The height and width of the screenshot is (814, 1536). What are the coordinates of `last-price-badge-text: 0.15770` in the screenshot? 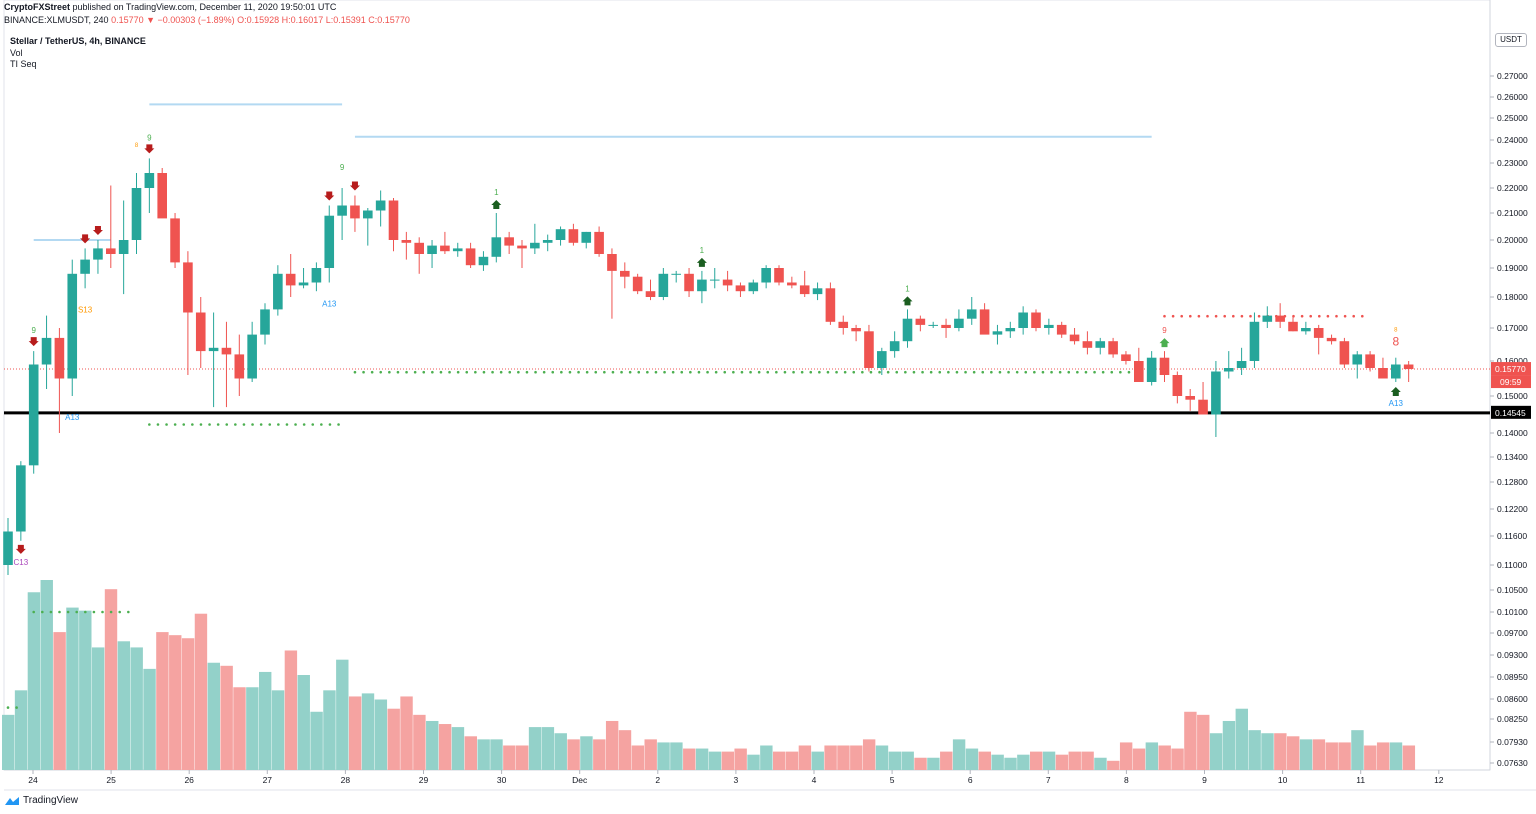 It's located at (1510, 369).